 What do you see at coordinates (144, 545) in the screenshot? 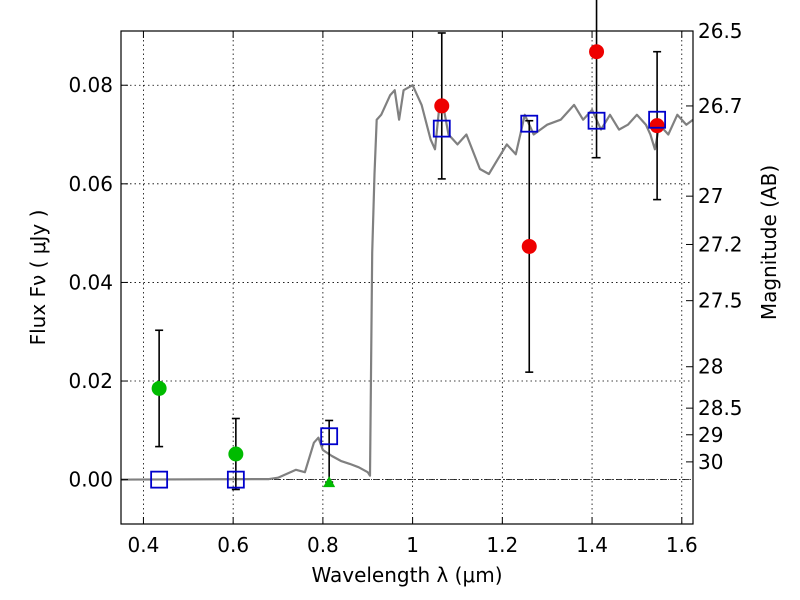
I see `x-tick-label: 0.4` at bounding box center [144, 545].